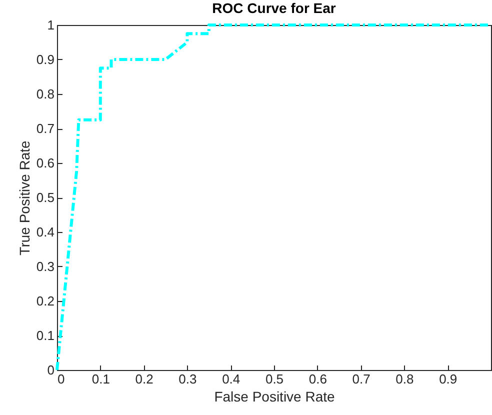  Describe the element at coordinates (187, 379) in the screenshot. I see `x-tick-label: 0.3` at that location.